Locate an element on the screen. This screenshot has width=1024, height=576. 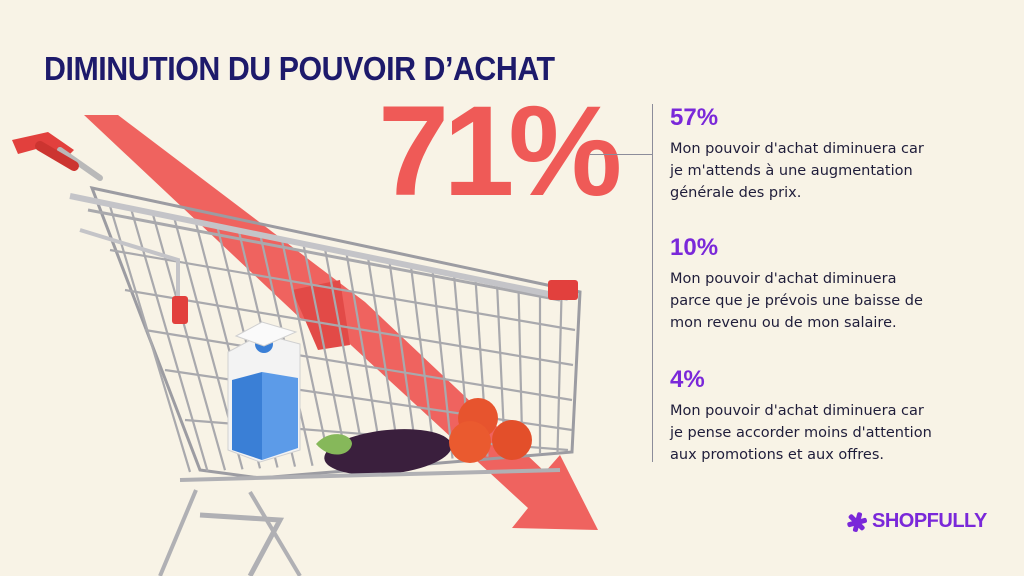
divider-line is located at coordinates (652, 283).